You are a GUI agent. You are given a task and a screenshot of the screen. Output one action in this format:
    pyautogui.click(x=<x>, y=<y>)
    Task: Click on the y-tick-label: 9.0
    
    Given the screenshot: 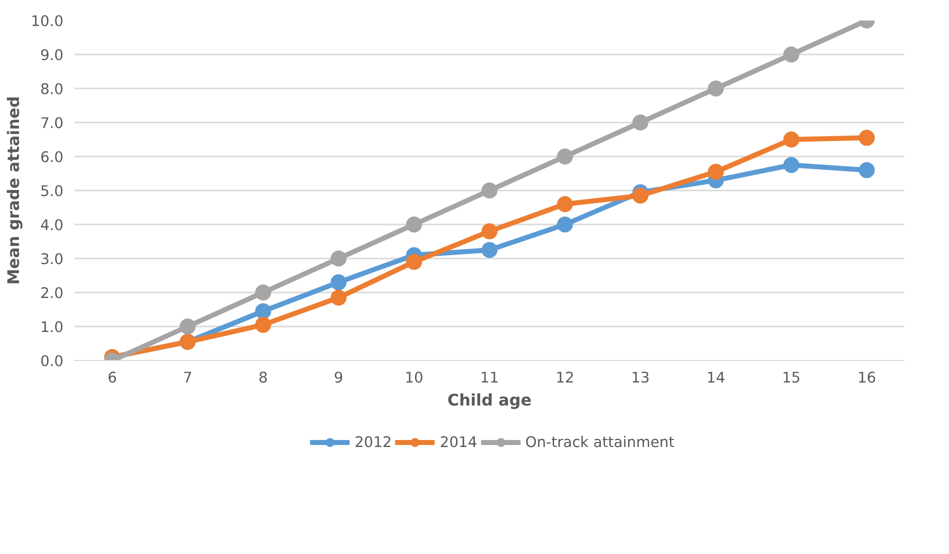 What is the action you would take?
    pyautogui.click(x=52, y=55)
    